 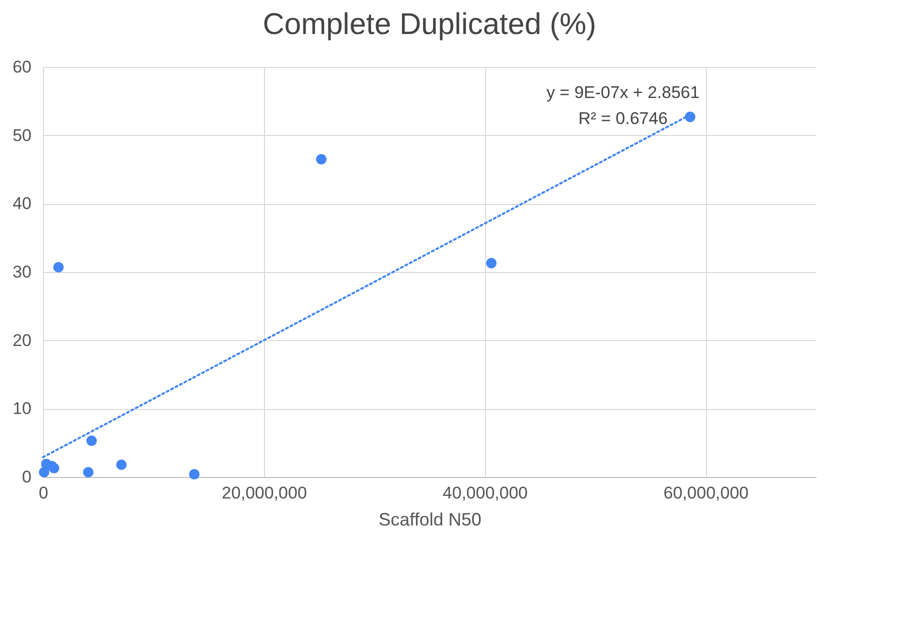 What do you see at coordinates (623, 118) in the screenshot?
I see `annotation: R² = 0.6746` at bounding box center [623, 118].